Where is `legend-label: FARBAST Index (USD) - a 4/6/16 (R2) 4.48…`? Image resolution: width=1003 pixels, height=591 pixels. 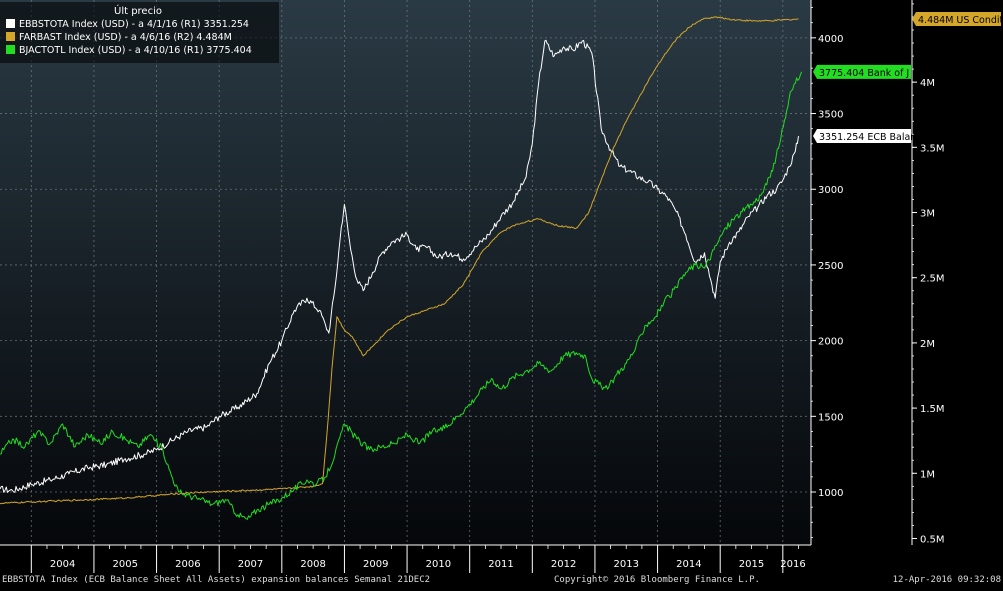
legend-label: FARBAST Index (USD) - a 4/6/16 (R2) 4.48… is located at coordinates (125, 37).